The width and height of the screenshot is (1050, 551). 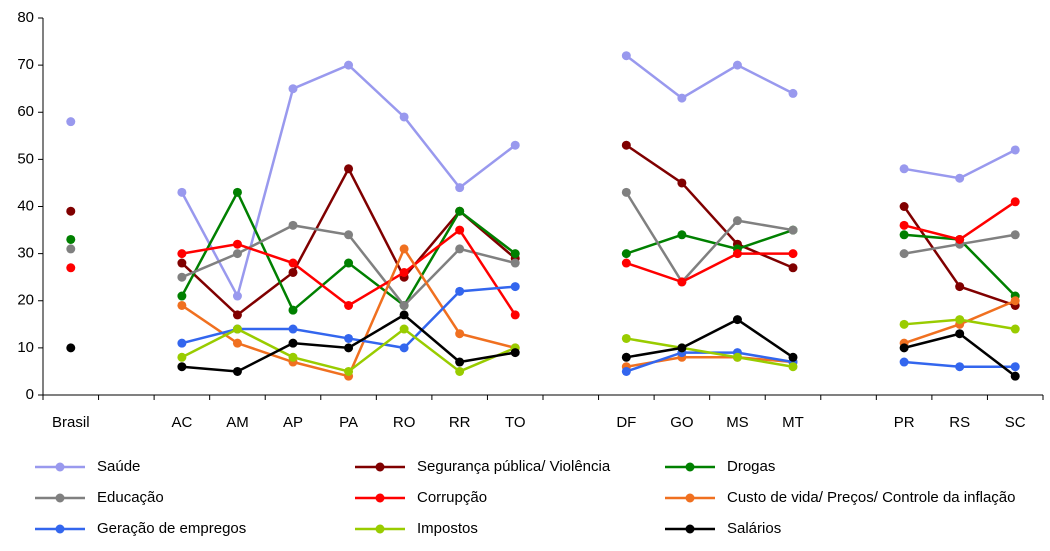 I want to click on x-tick-label: MT, so click(x=793, y=422).